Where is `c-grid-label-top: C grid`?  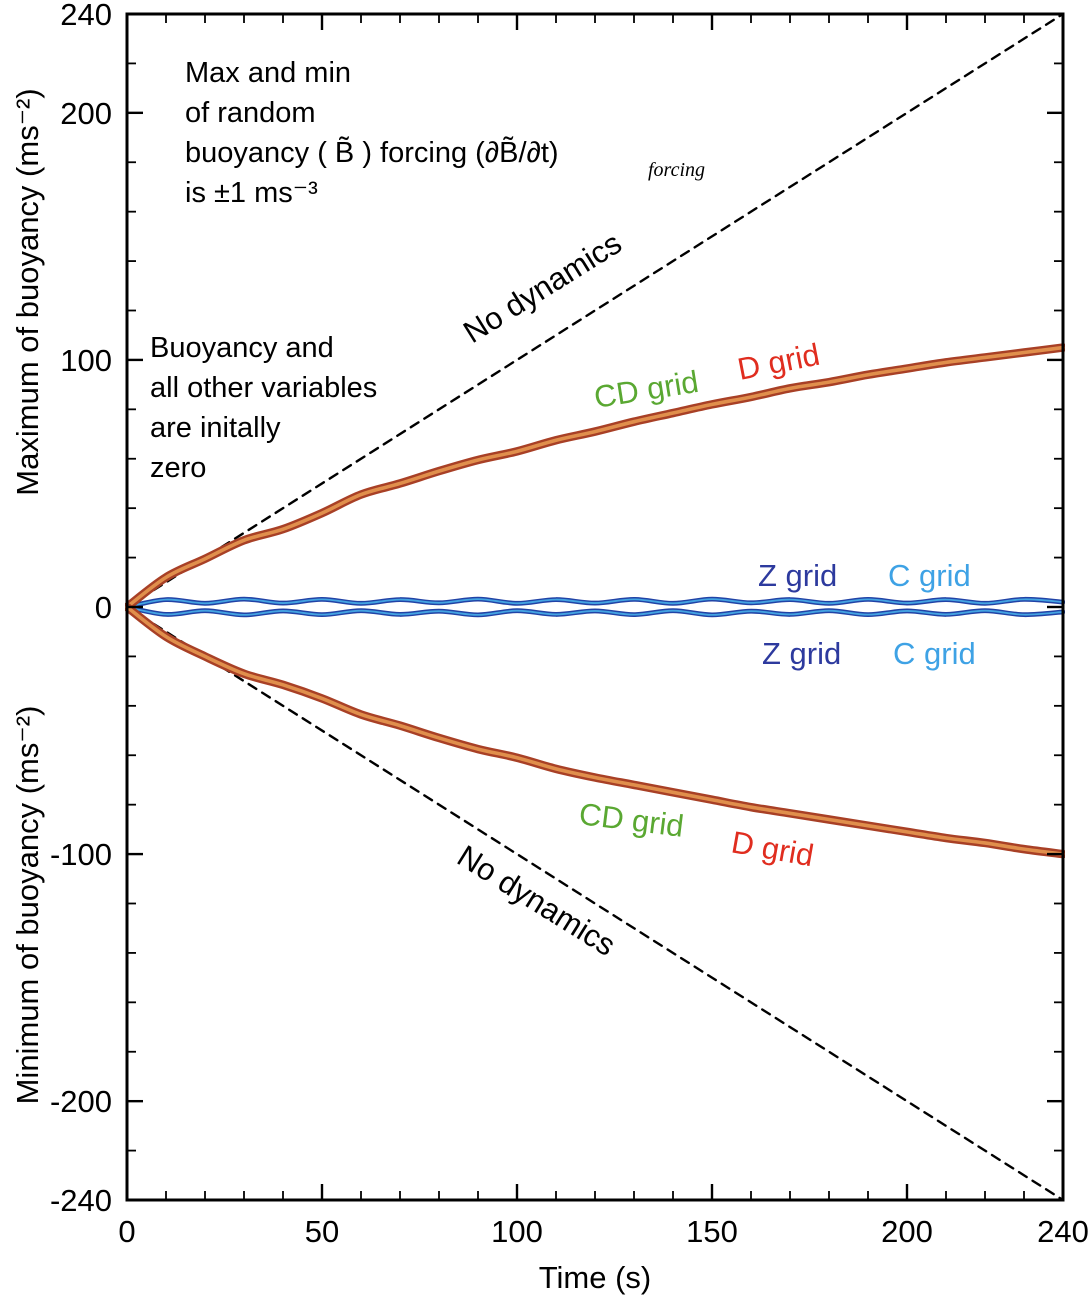 c-grid-label-top: C grid is located at coordinates (929, 575).